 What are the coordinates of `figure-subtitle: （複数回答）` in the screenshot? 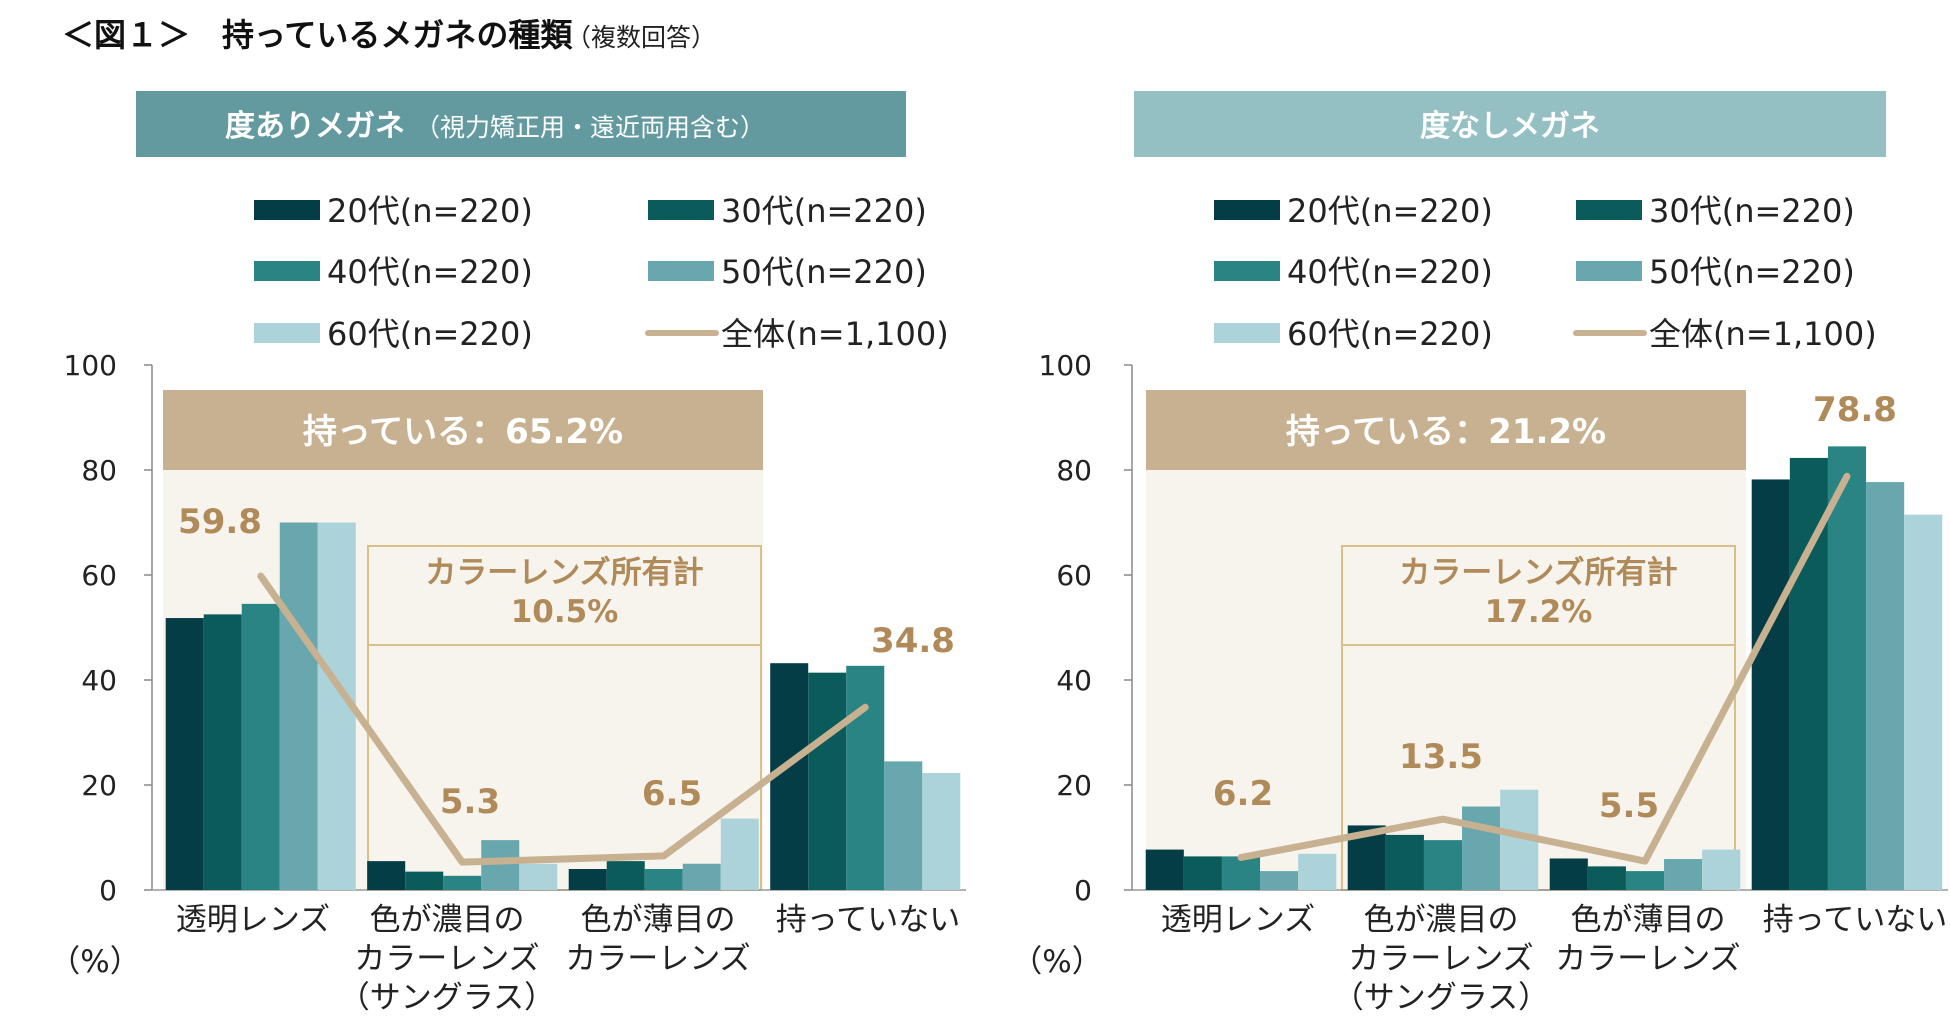 It's located at (641, 37).